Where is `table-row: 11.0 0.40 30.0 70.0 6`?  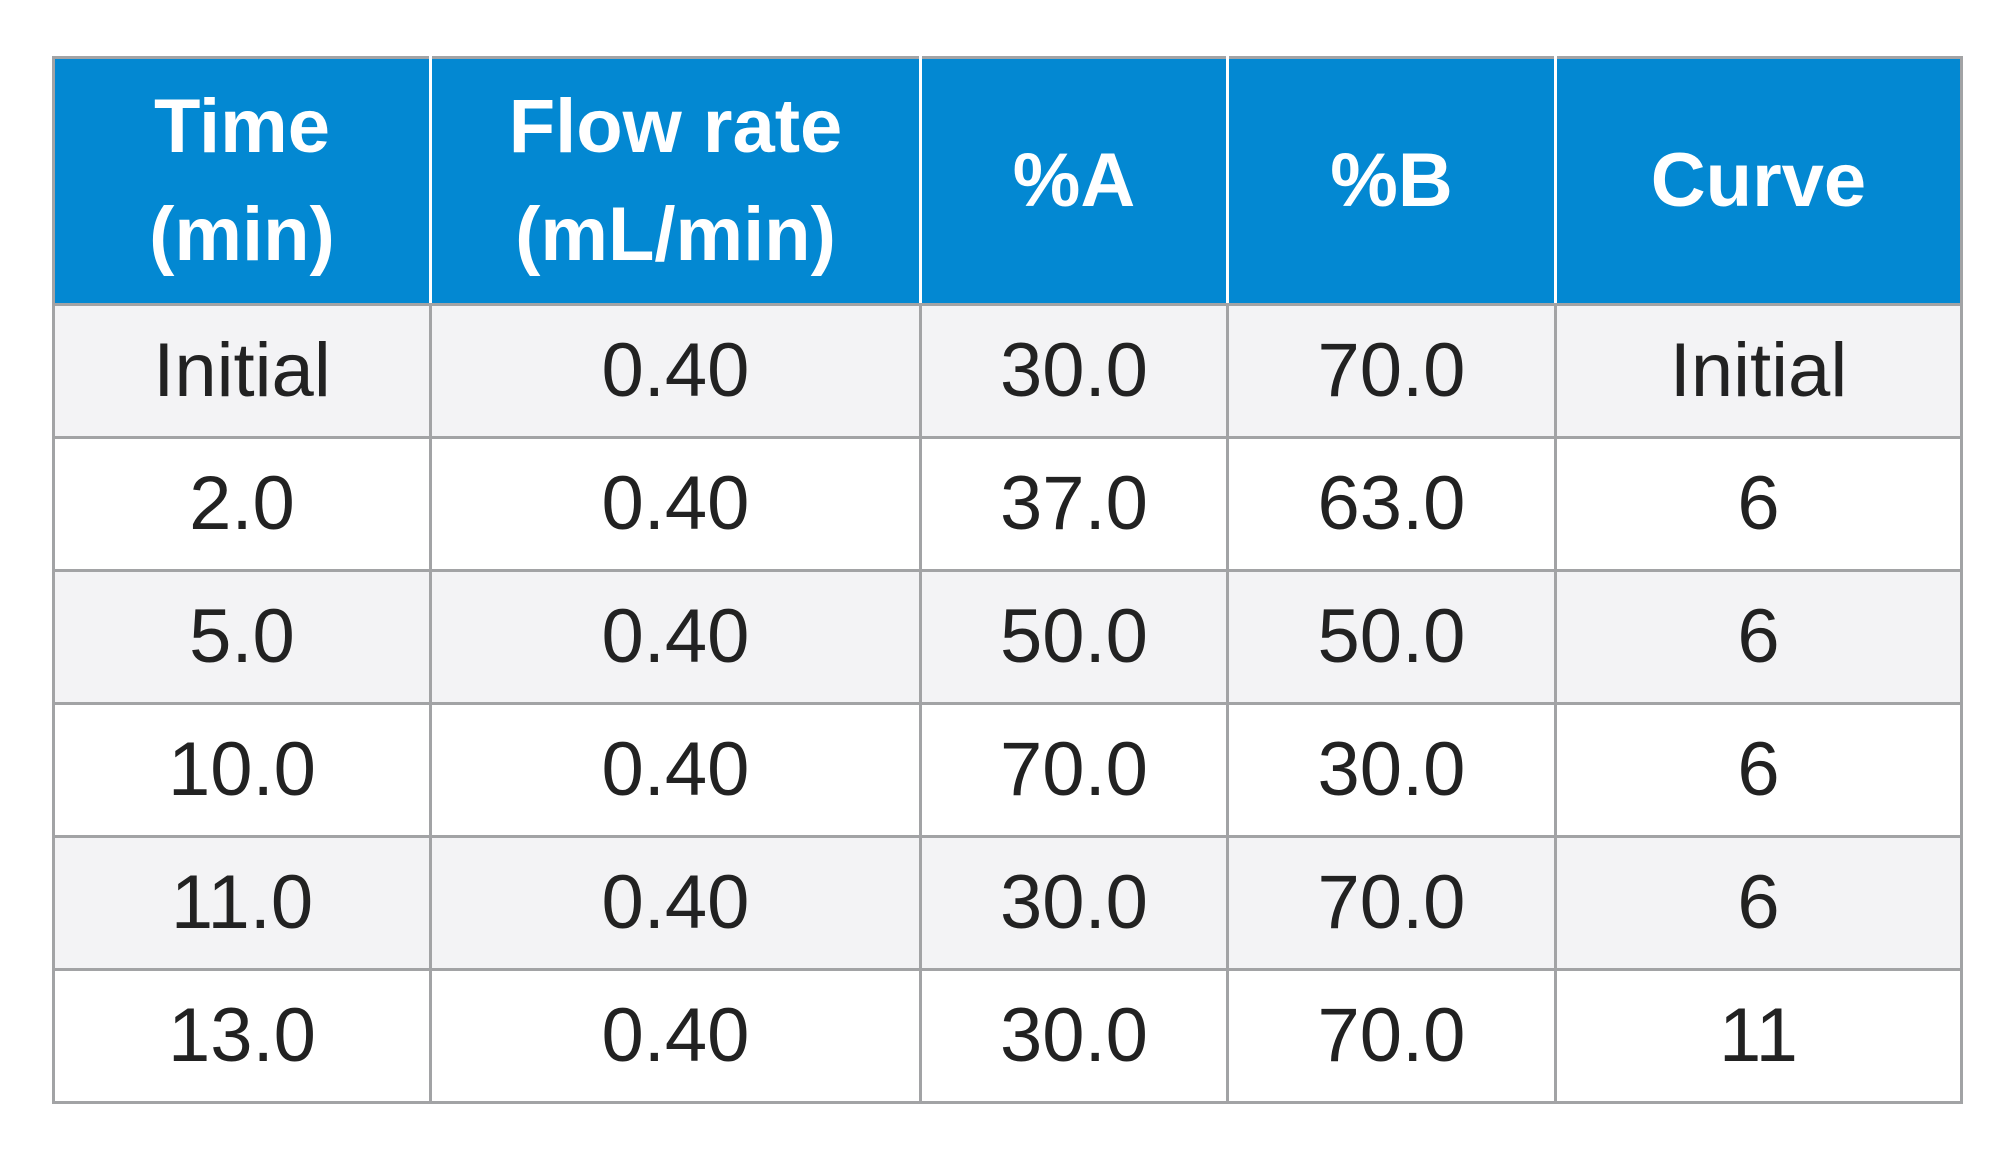 table-row: 11.0 0.40 30.0 70.0 6 is located at coordinates (1007, 903).